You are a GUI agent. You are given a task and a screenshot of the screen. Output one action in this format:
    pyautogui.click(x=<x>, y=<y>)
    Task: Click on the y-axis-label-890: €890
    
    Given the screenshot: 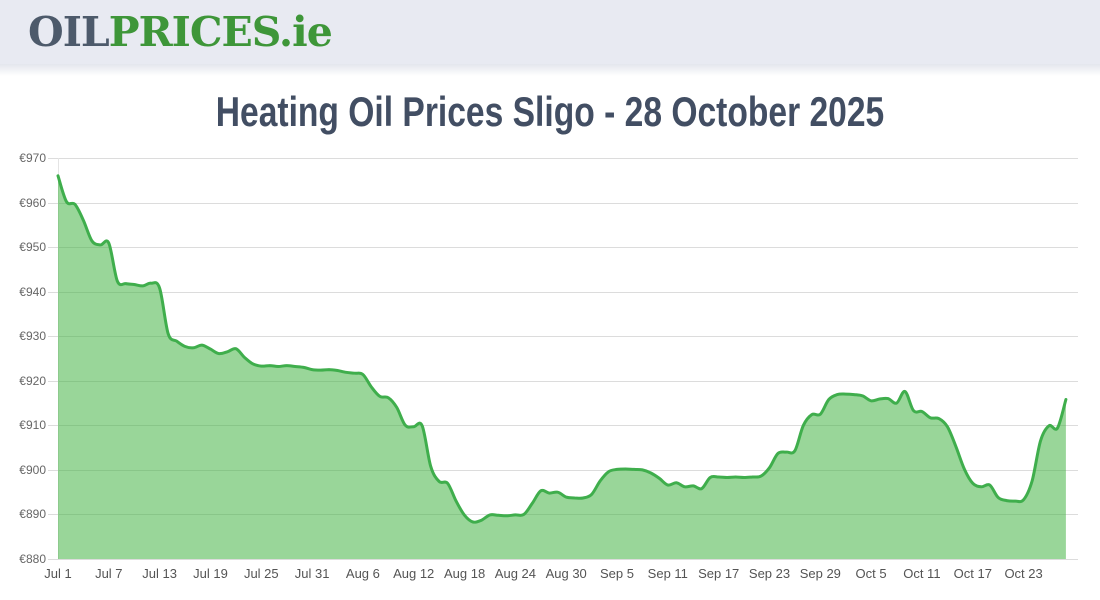 What is the action you would take?
    pyautogui.click(x=32, y=514)
    